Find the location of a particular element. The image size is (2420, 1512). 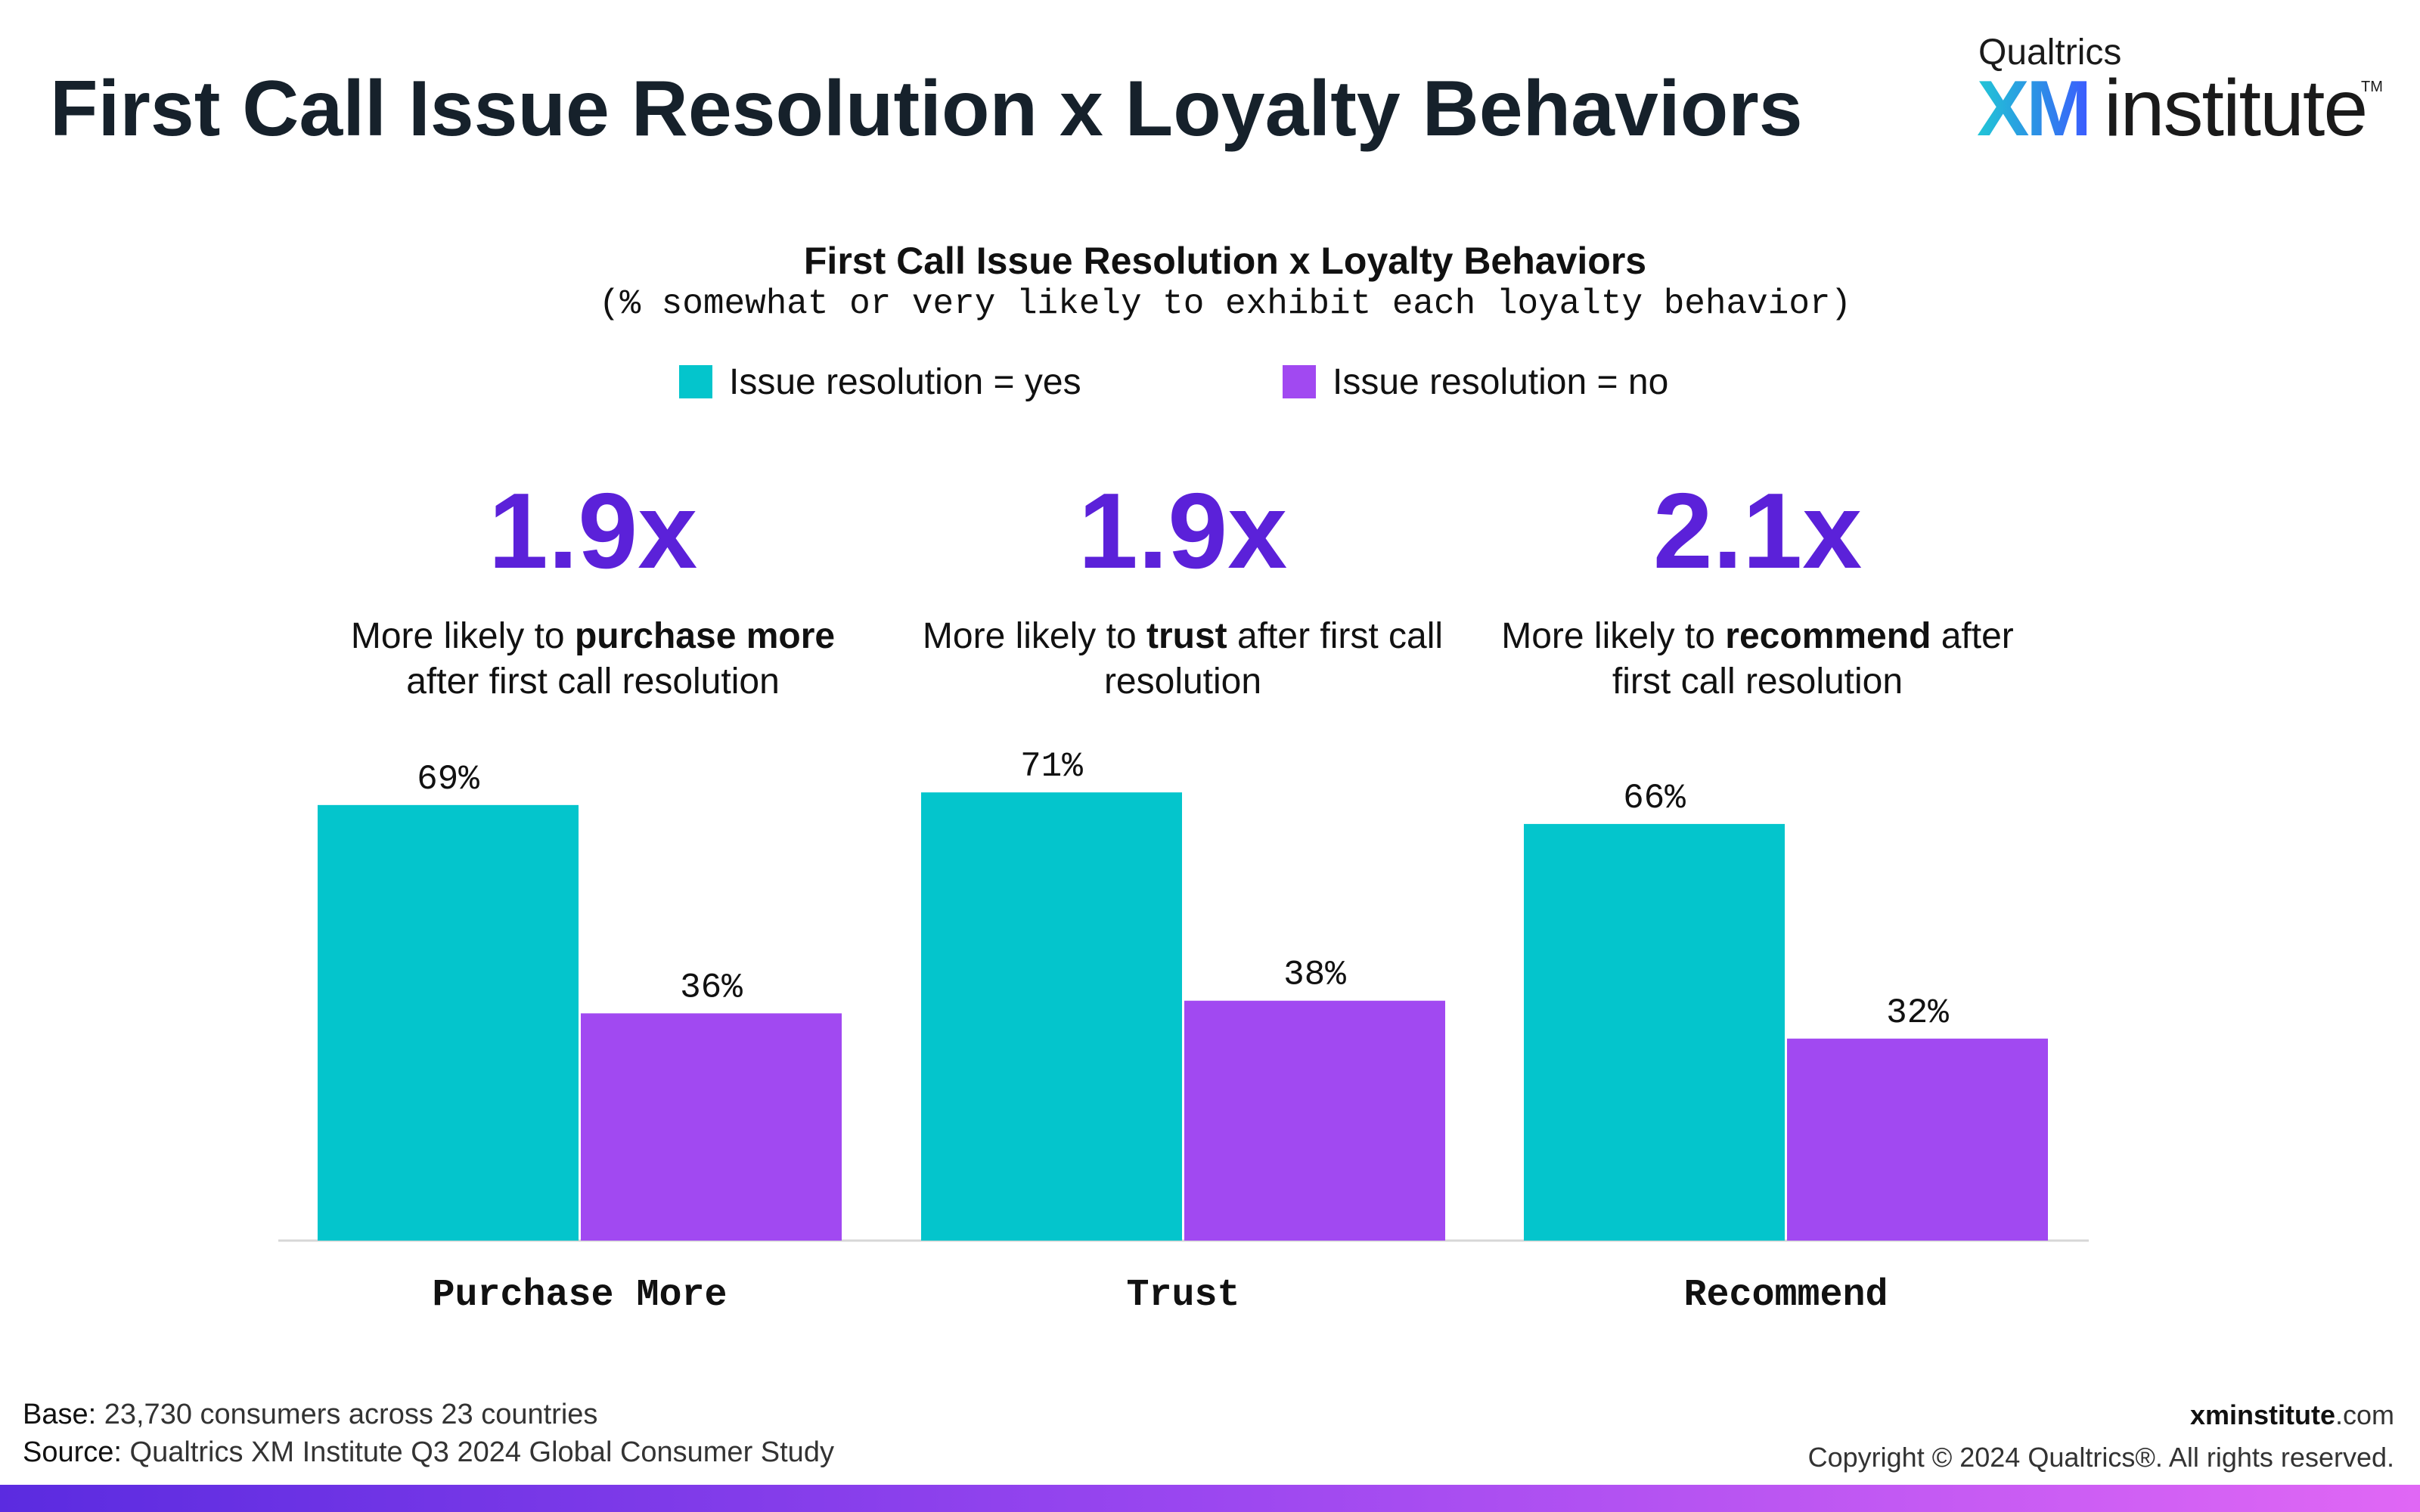

bar-label-trust-no: 38% is located at coordinates (1314, 975).